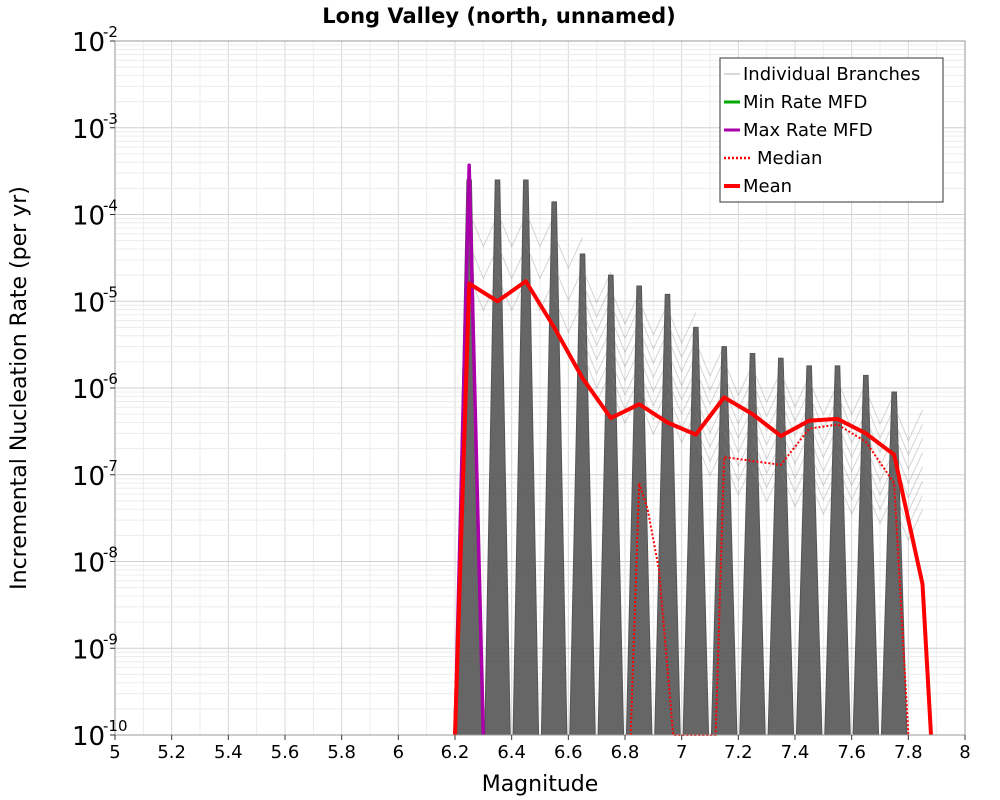  Describe the element at coordinates (540, 749) in the screenshot. I see `x-axis-ticks: 5 5.2 5.4 5.6 5.8 6 6.2 6.4 6.6 6.8 7 7.2 7.4 7.6 7.8 8` at that location.